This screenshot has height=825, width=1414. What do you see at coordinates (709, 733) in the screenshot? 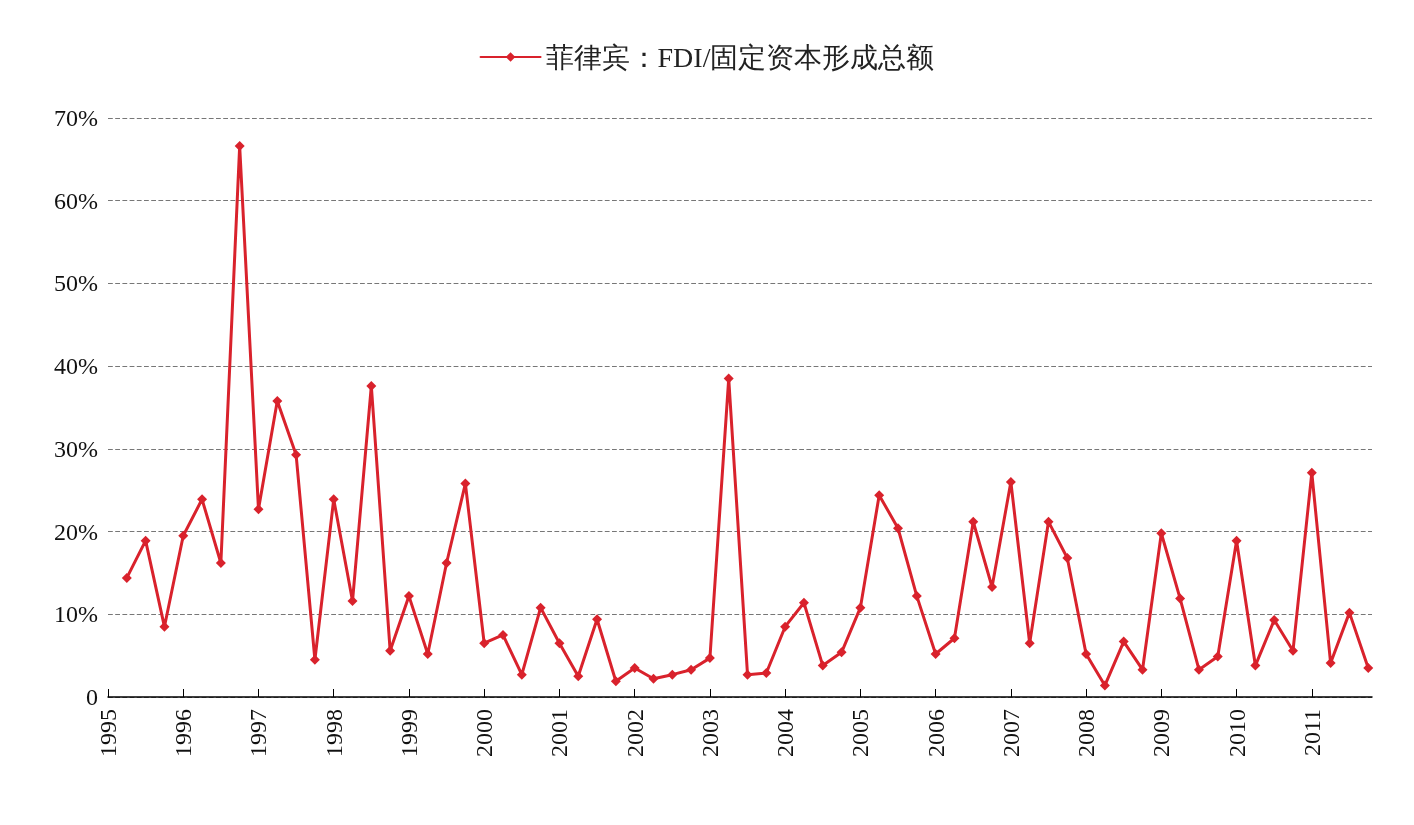
I see `x-tick-label: 2003` at bounding box center [709, 733].